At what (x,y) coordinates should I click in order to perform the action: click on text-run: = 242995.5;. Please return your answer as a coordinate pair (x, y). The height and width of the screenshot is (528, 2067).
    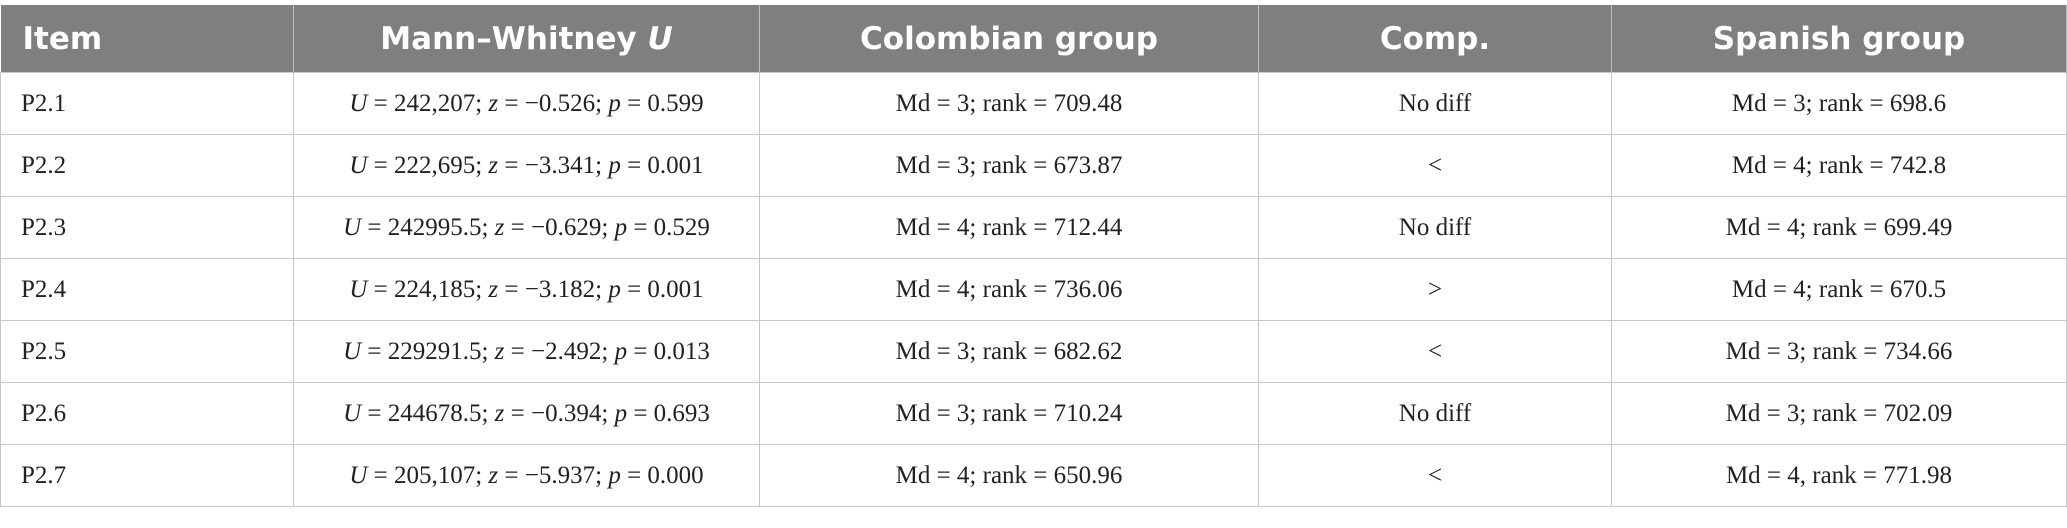
    Looking at the image, I should click on (428, 227).